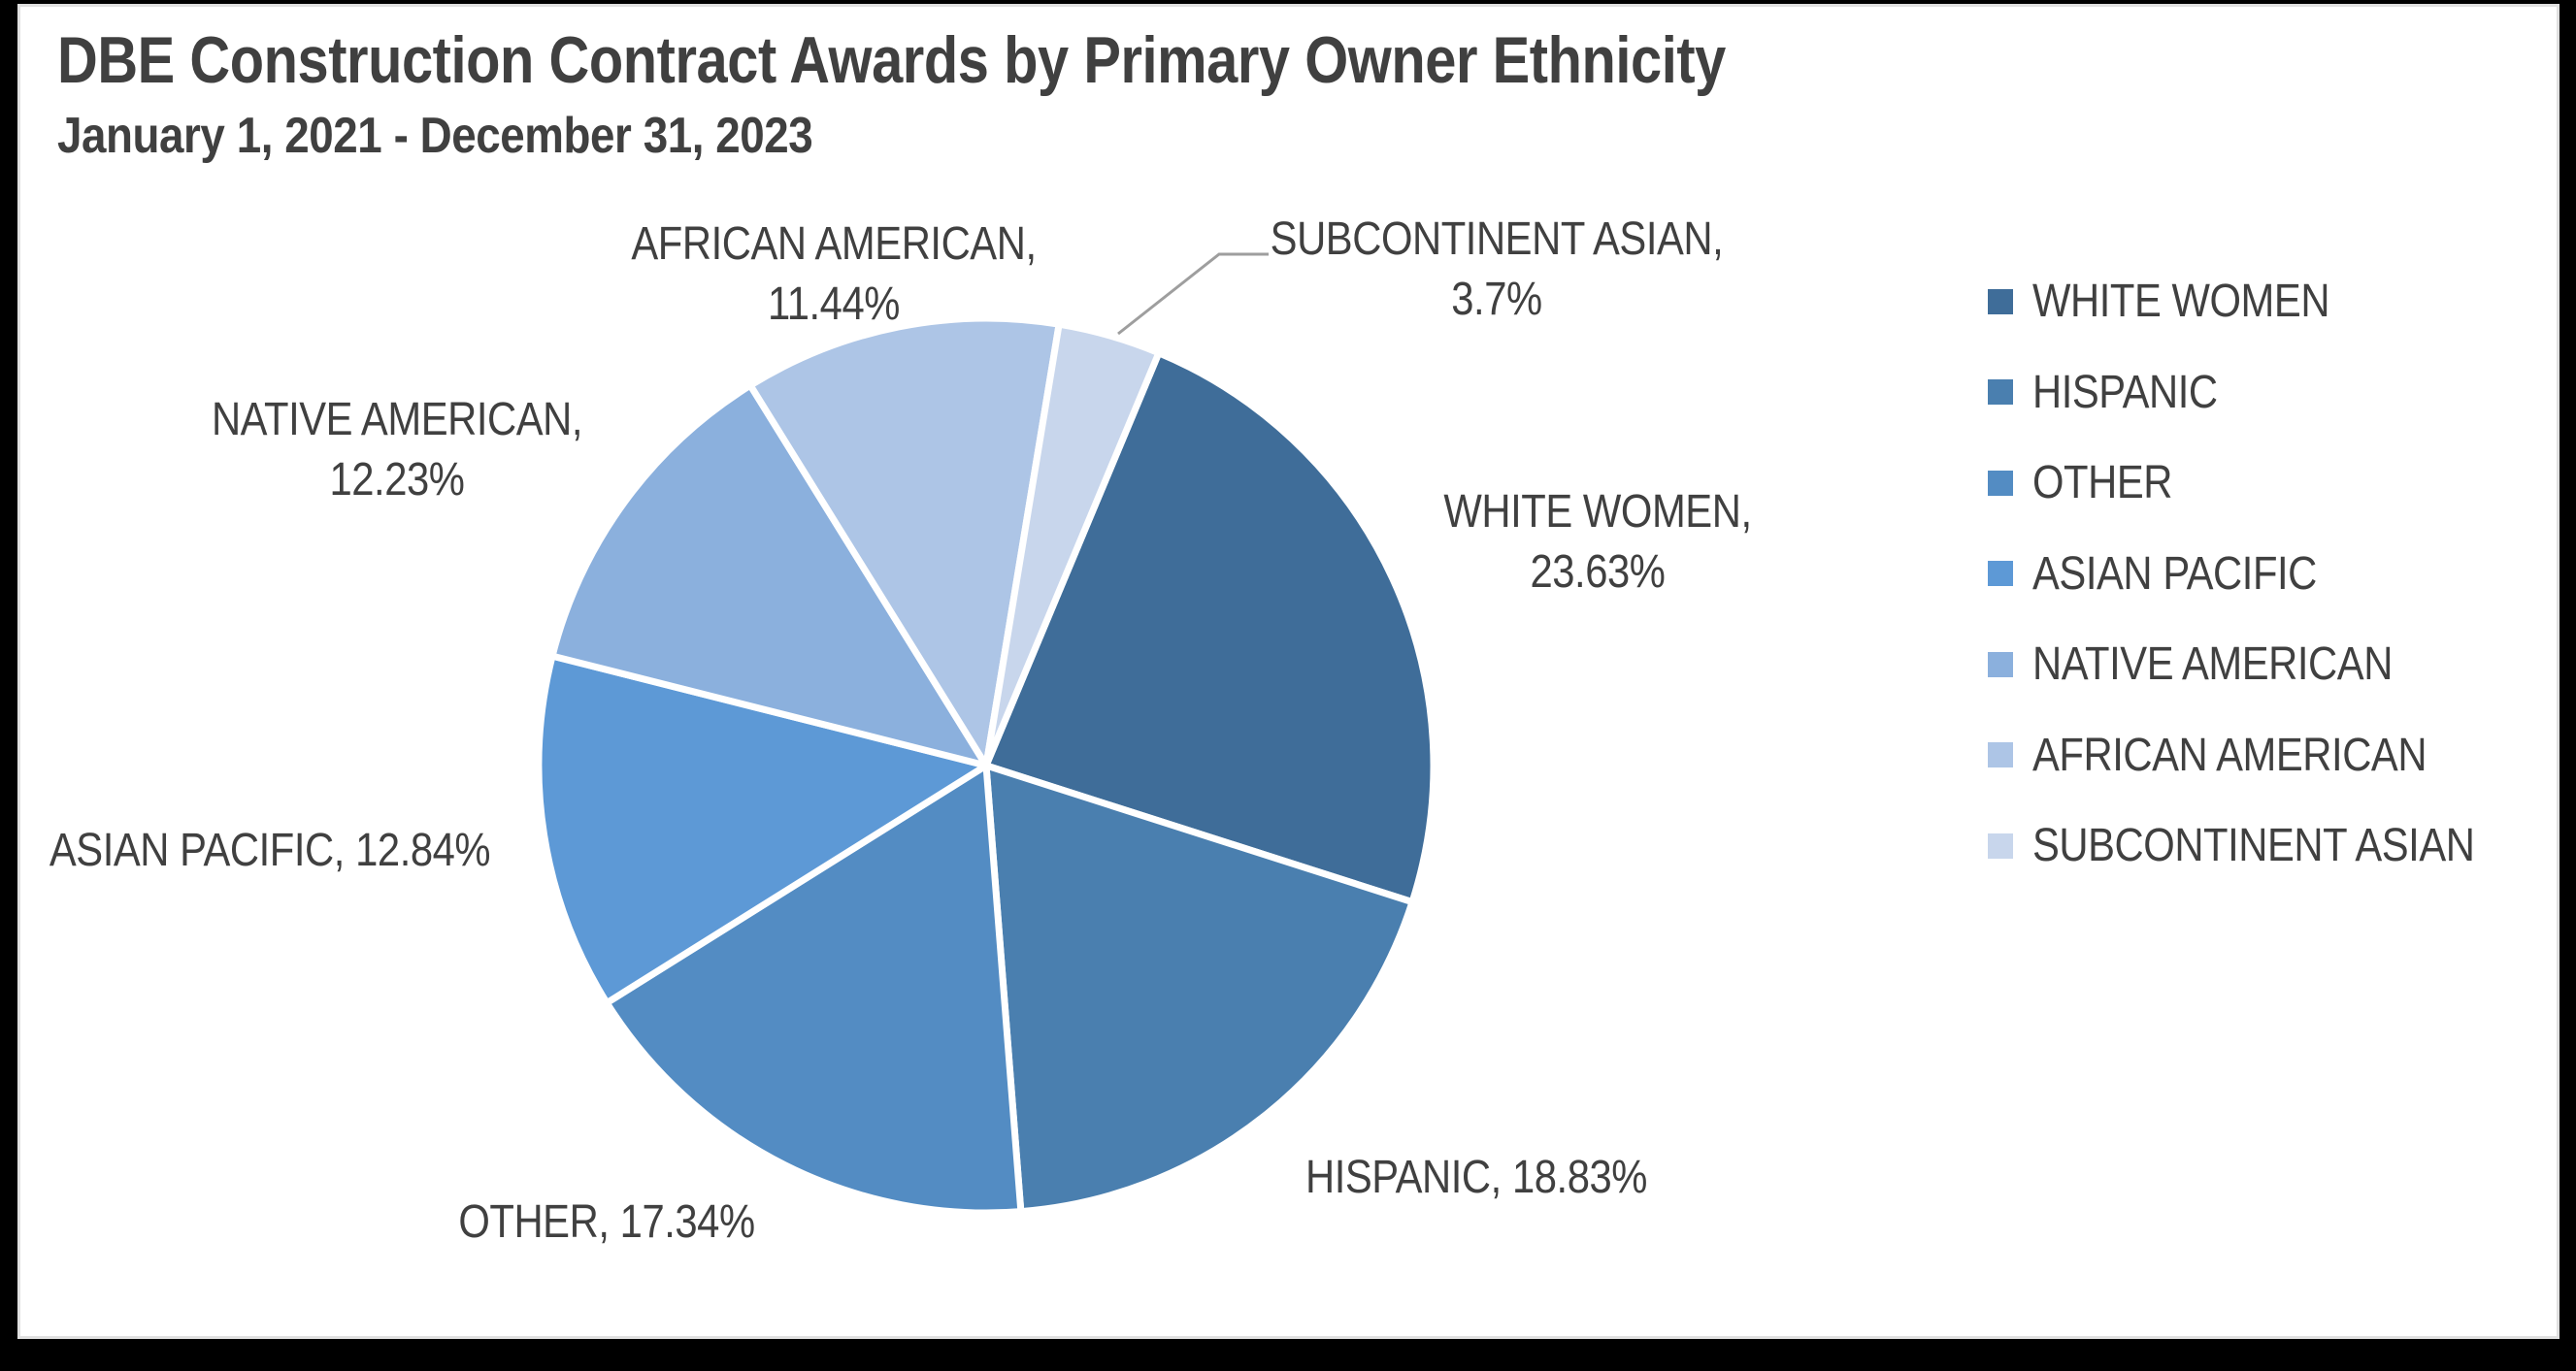 Image resolution: width=2576 pixels, height=1371 pixels. I want to click on legend-item-white-women: WHITE WOMEN, so click(2264, 301).